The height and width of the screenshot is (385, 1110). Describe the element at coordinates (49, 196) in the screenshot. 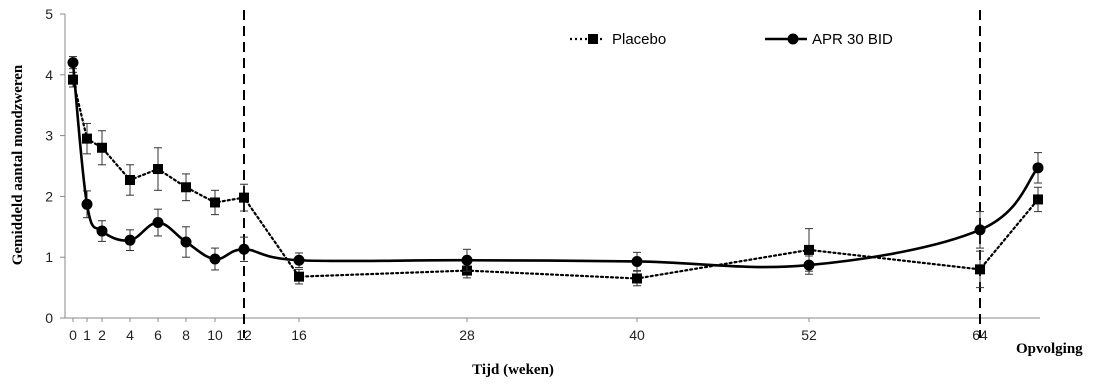

I see `y-tick-label: 2` at that location.